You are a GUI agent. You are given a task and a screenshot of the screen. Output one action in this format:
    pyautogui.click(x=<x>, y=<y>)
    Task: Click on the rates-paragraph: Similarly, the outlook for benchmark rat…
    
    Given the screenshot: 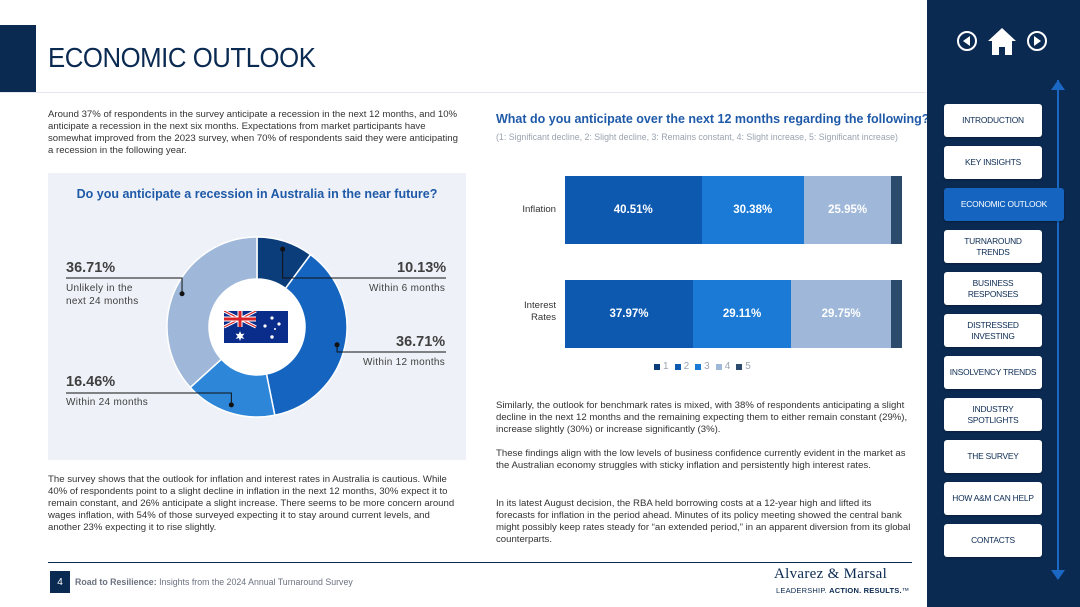 What is the action you would take?
    pyautogui.click(x=702, y=417)
    